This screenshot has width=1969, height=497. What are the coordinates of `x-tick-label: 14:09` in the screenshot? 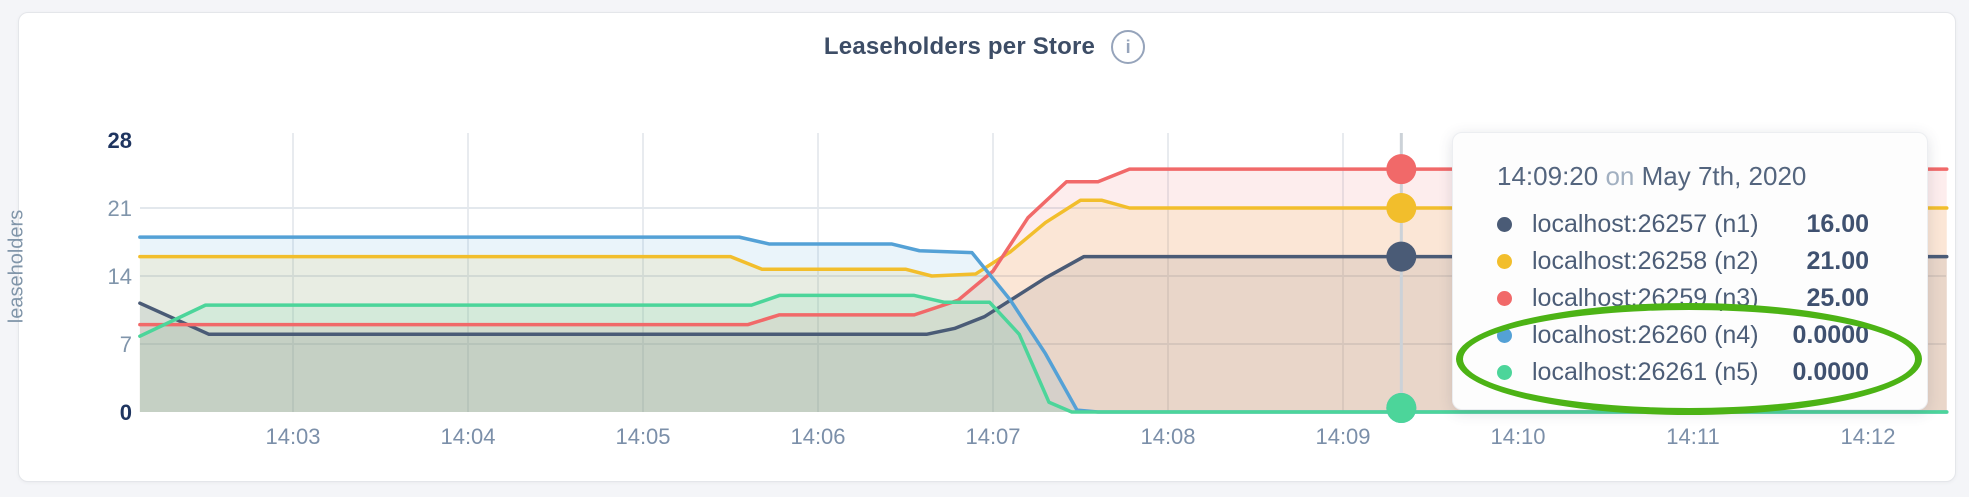 It's located at (1342, 436).